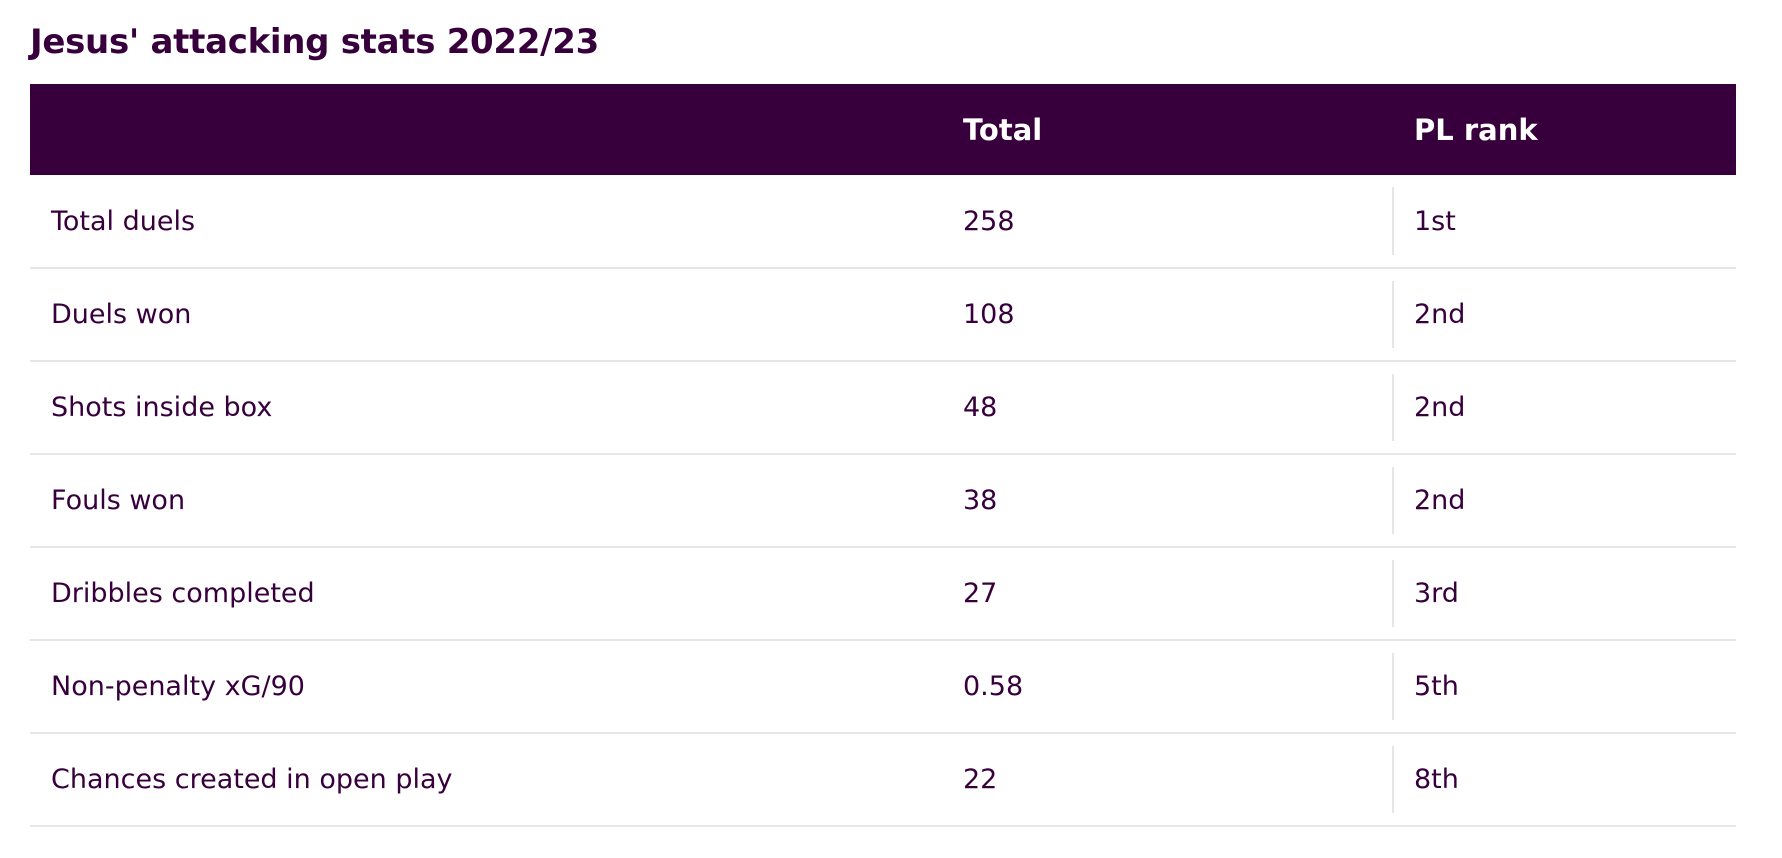  Describe the element at coordinates (1436, 686) in the screenshot. I see `stat-rank: 5th` at that location.